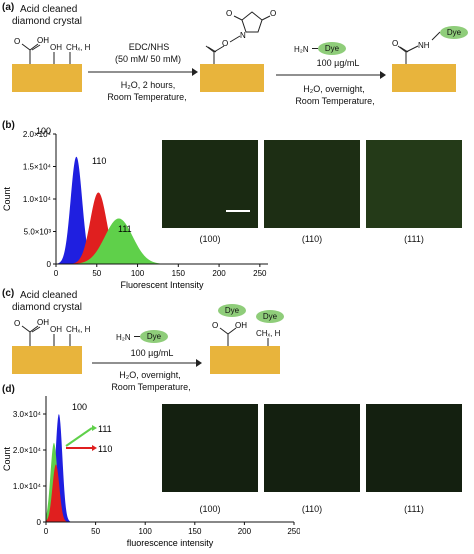 Image resolution: width=474 pixels, height=554 pixels. I want to click on panel-label-a: (a), so click(8, 7).